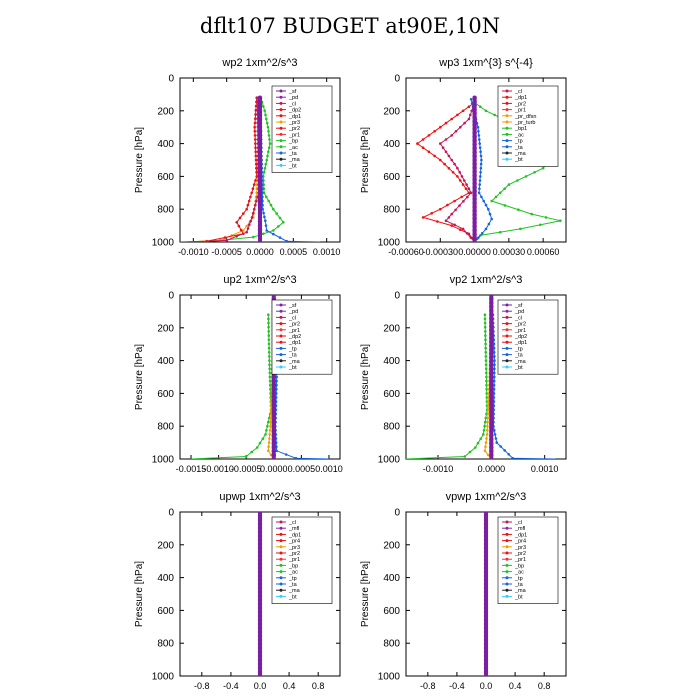 This screenshot has width=700, height=700. What do you see at coordinates (260, 686) in the screenshot?
I see `x-tick-label: 0.0` at bounding box center [260, 686].